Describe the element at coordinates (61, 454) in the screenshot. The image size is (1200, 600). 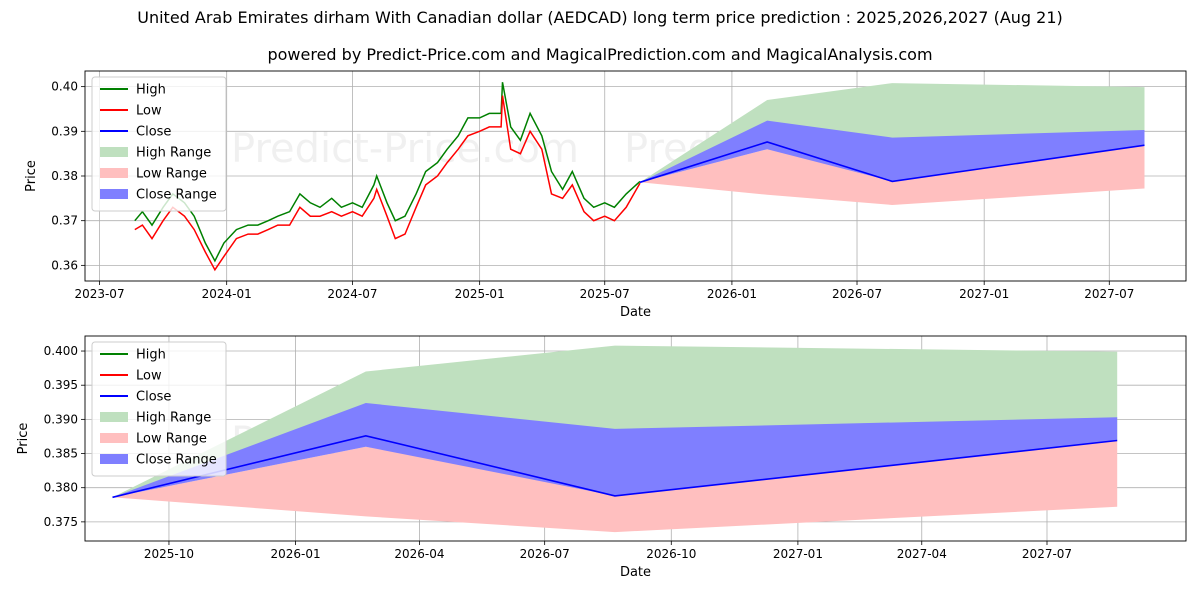
I see `y-tick-label: 0.385` at that location.